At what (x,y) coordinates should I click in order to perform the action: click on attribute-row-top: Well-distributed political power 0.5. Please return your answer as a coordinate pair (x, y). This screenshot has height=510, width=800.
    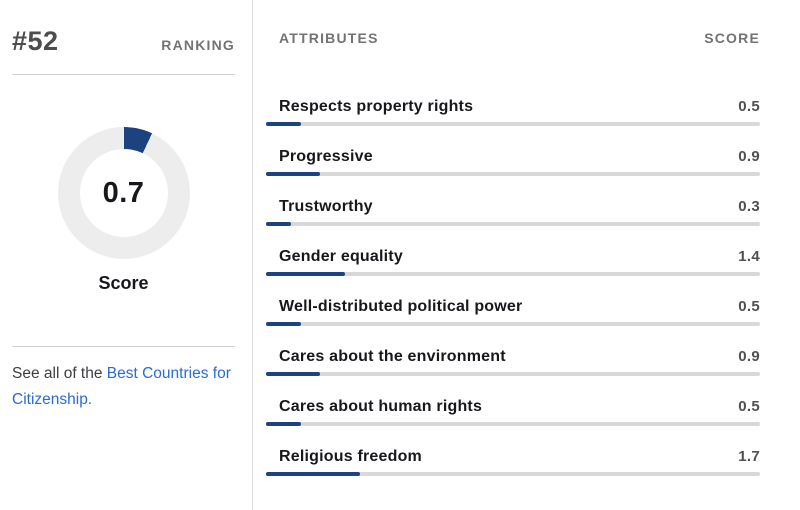
    Looking at the image, I should click on (513, 306).